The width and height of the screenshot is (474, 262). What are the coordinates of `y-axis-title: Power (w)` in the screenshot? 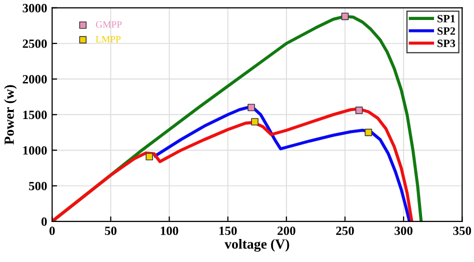 It's located at (10, 115).